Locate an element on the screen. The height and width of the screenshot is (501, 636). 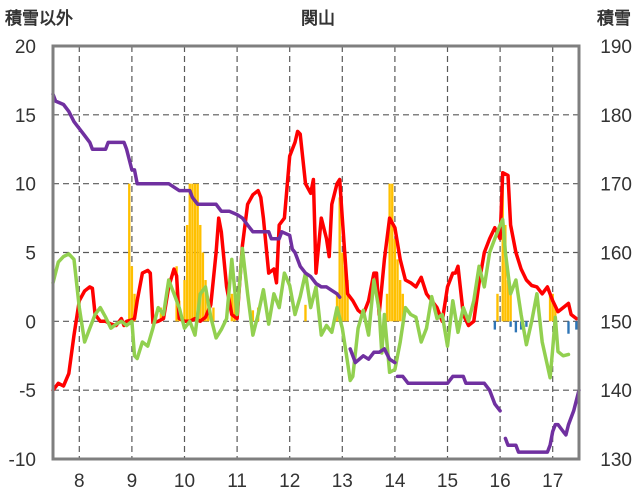
y-left-tick-label: 5 is located at coordinates (30, 254).